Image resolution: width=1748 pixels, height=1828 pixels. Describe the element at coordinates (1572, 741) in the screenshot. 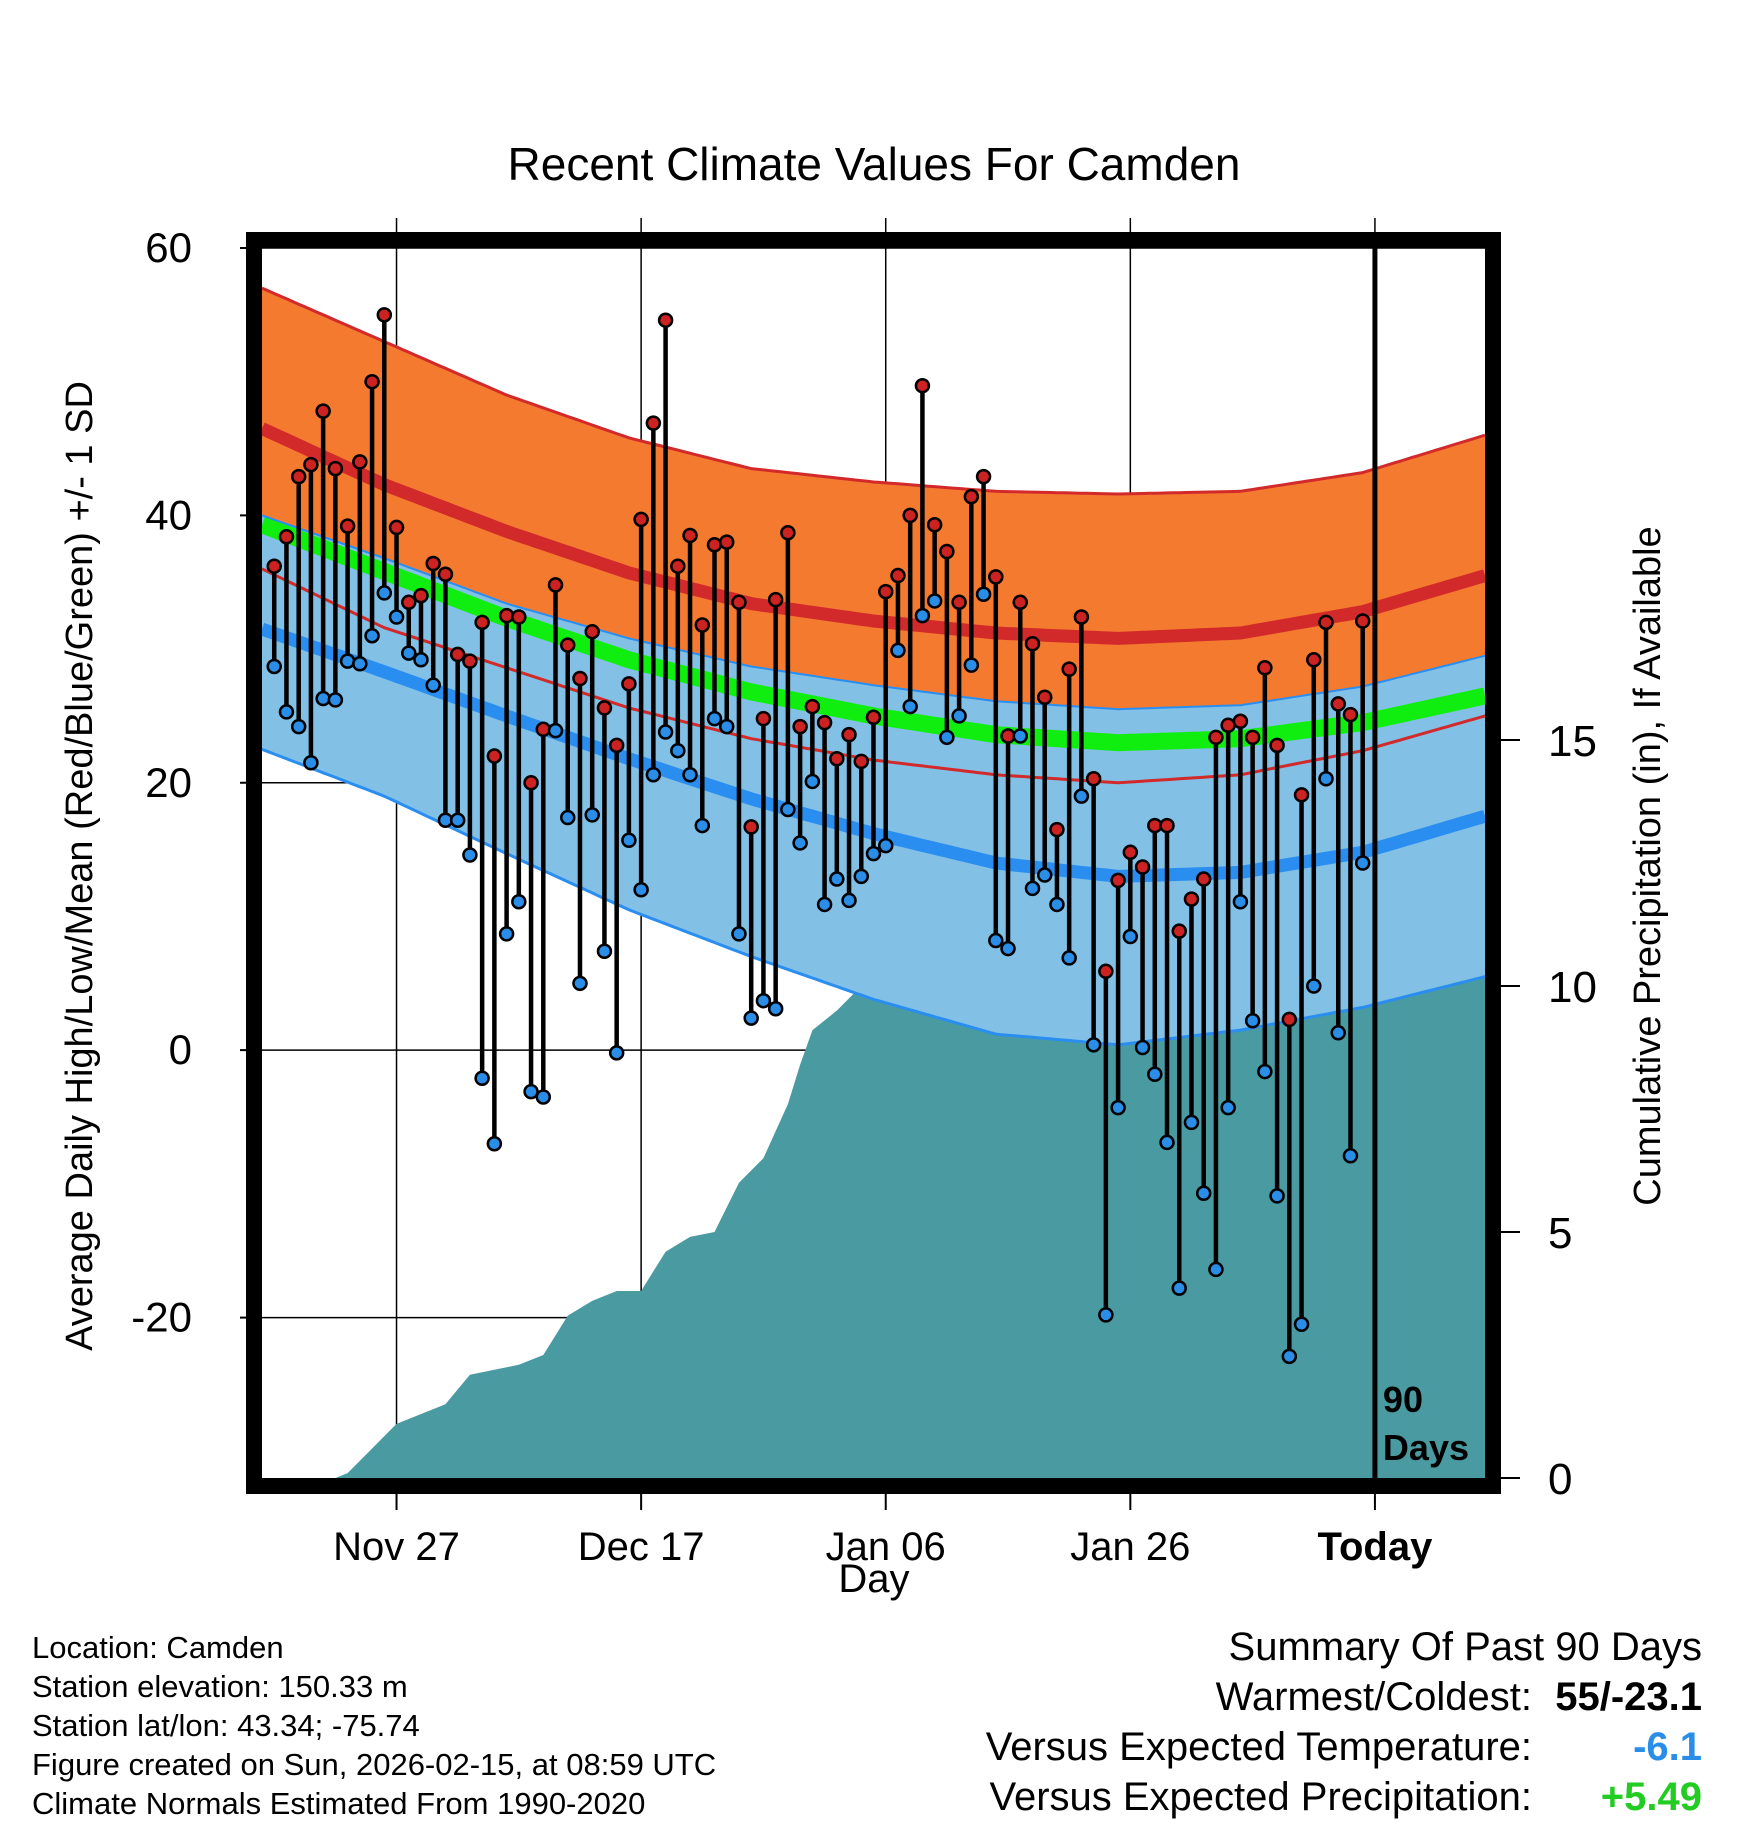

I see `y-tick-label-right-3: 15` at that location.